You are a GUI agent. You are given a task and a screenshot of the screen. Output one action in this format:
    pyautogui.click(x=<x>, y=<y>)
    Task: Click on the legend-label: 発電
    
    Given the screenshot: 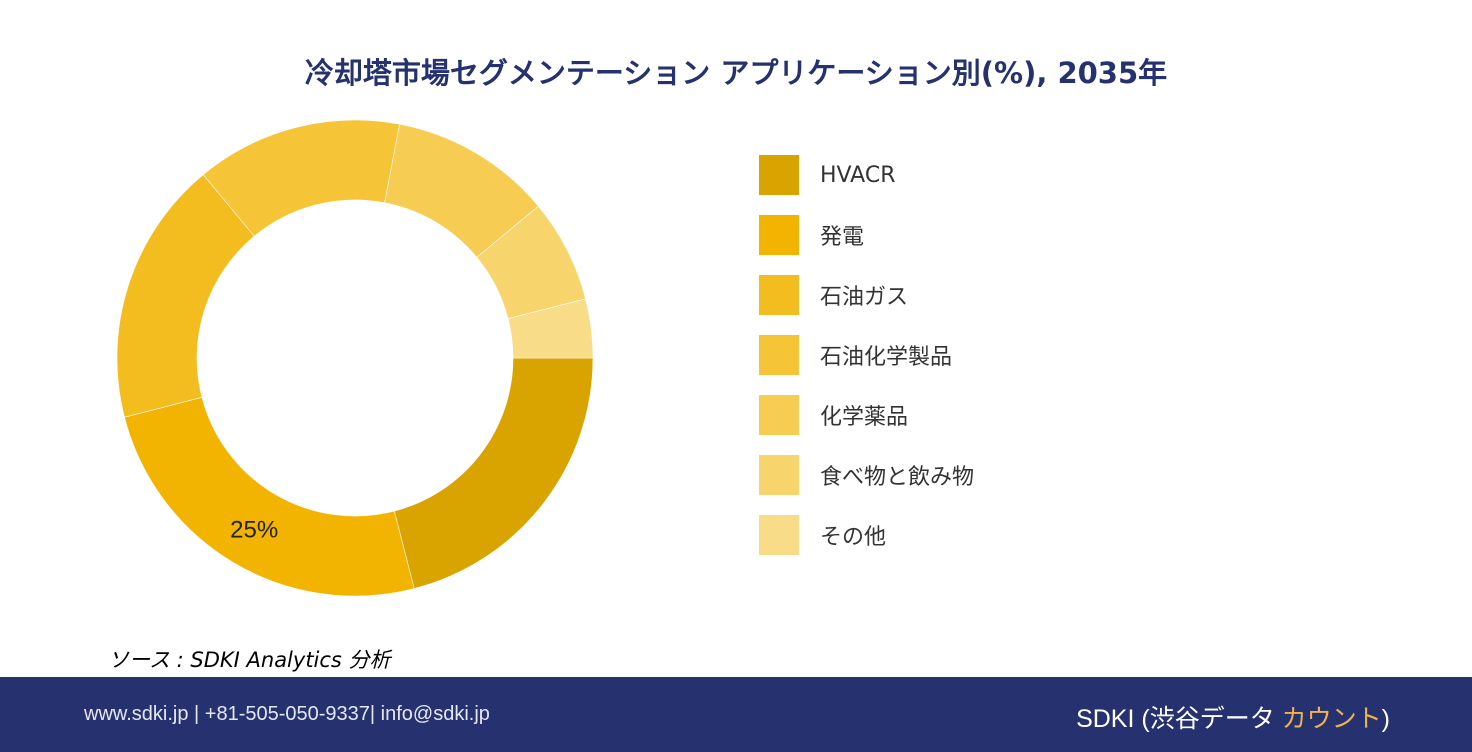 What is the action you would take?
    pyautogui.click(x=842, y=237)
    